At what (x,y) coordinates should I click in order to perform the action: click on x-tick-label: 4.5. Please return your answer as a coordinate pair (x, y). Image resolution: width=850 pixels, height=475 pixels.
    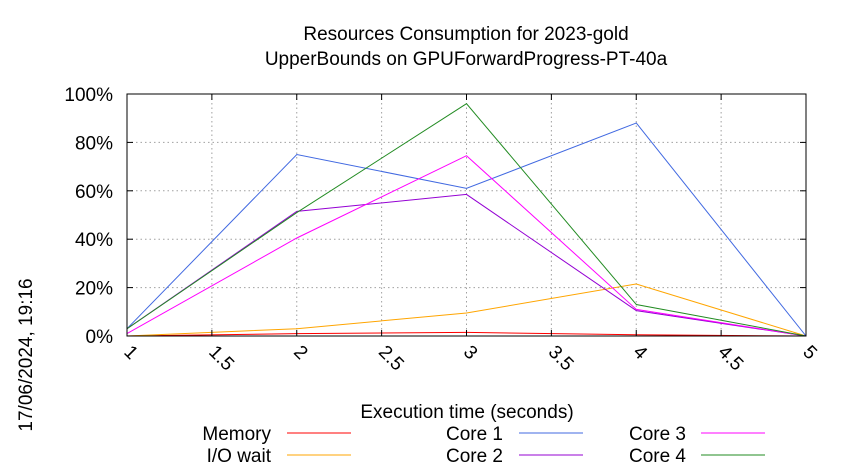
    Looking at the image, I should click on (731, 359).